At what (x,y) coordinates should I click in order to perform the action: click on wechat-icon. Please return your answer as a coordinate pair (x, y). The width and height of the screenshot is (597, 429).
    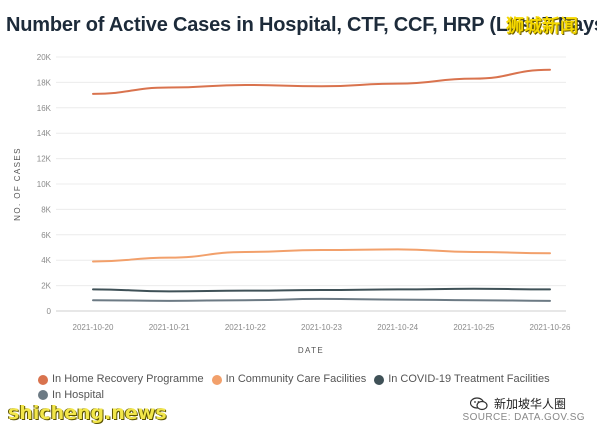
    Looking at the image, I should click on (479, 403).